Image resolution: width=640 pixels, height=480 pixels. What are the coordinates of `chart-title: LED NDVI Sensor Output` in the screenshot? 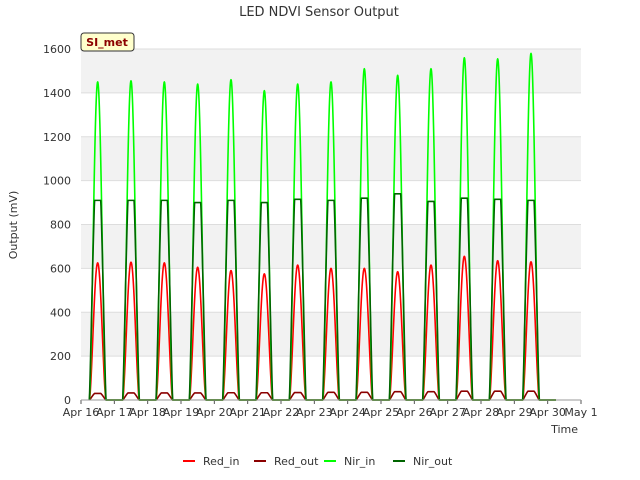 It's located at (319, 12).